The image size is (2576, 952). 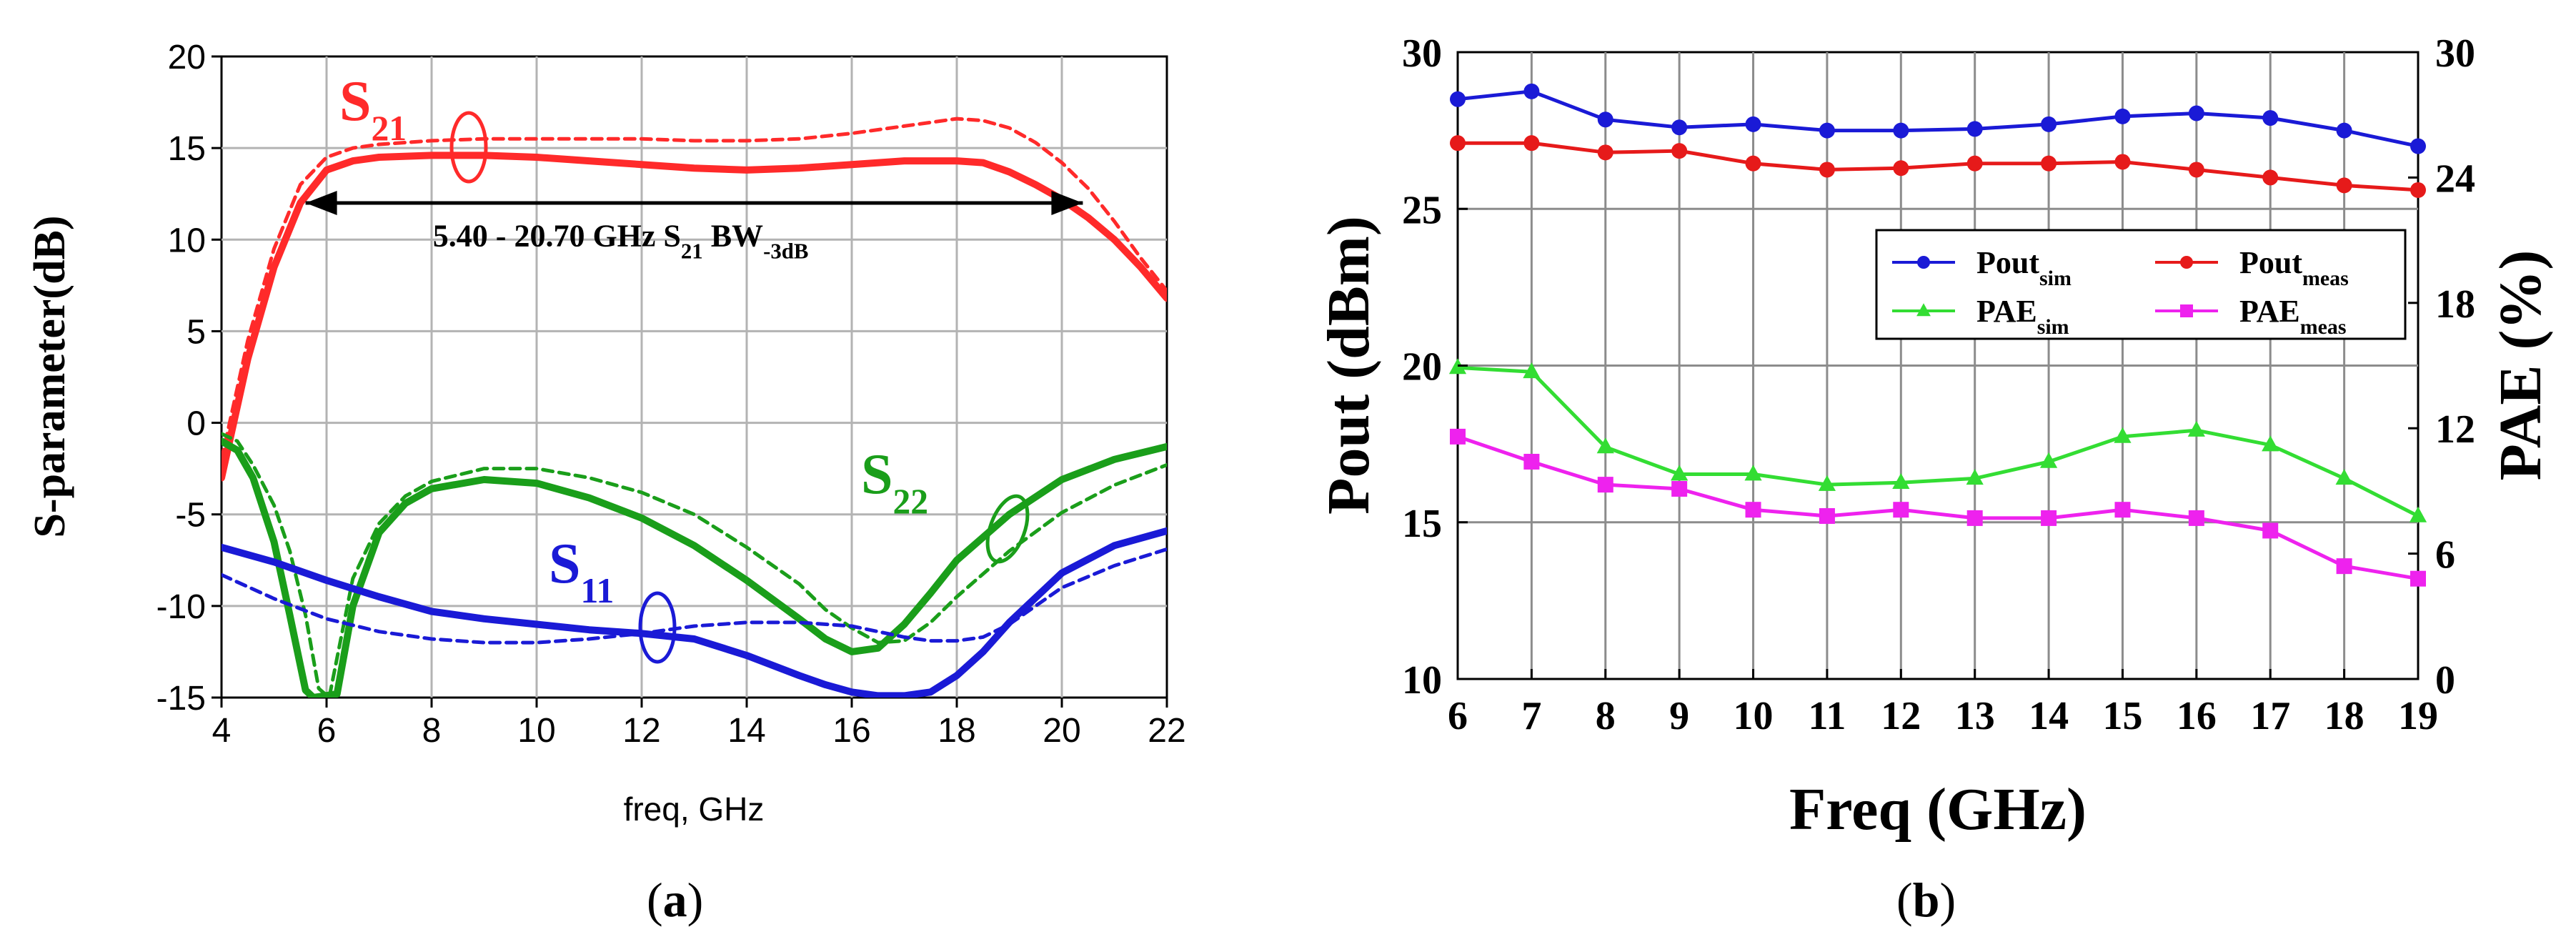 What do you see at coordinates (1975, 716) in the screenshot?
I see `panel-b-xtick-label: 13` at bounding box center [1975, 716].